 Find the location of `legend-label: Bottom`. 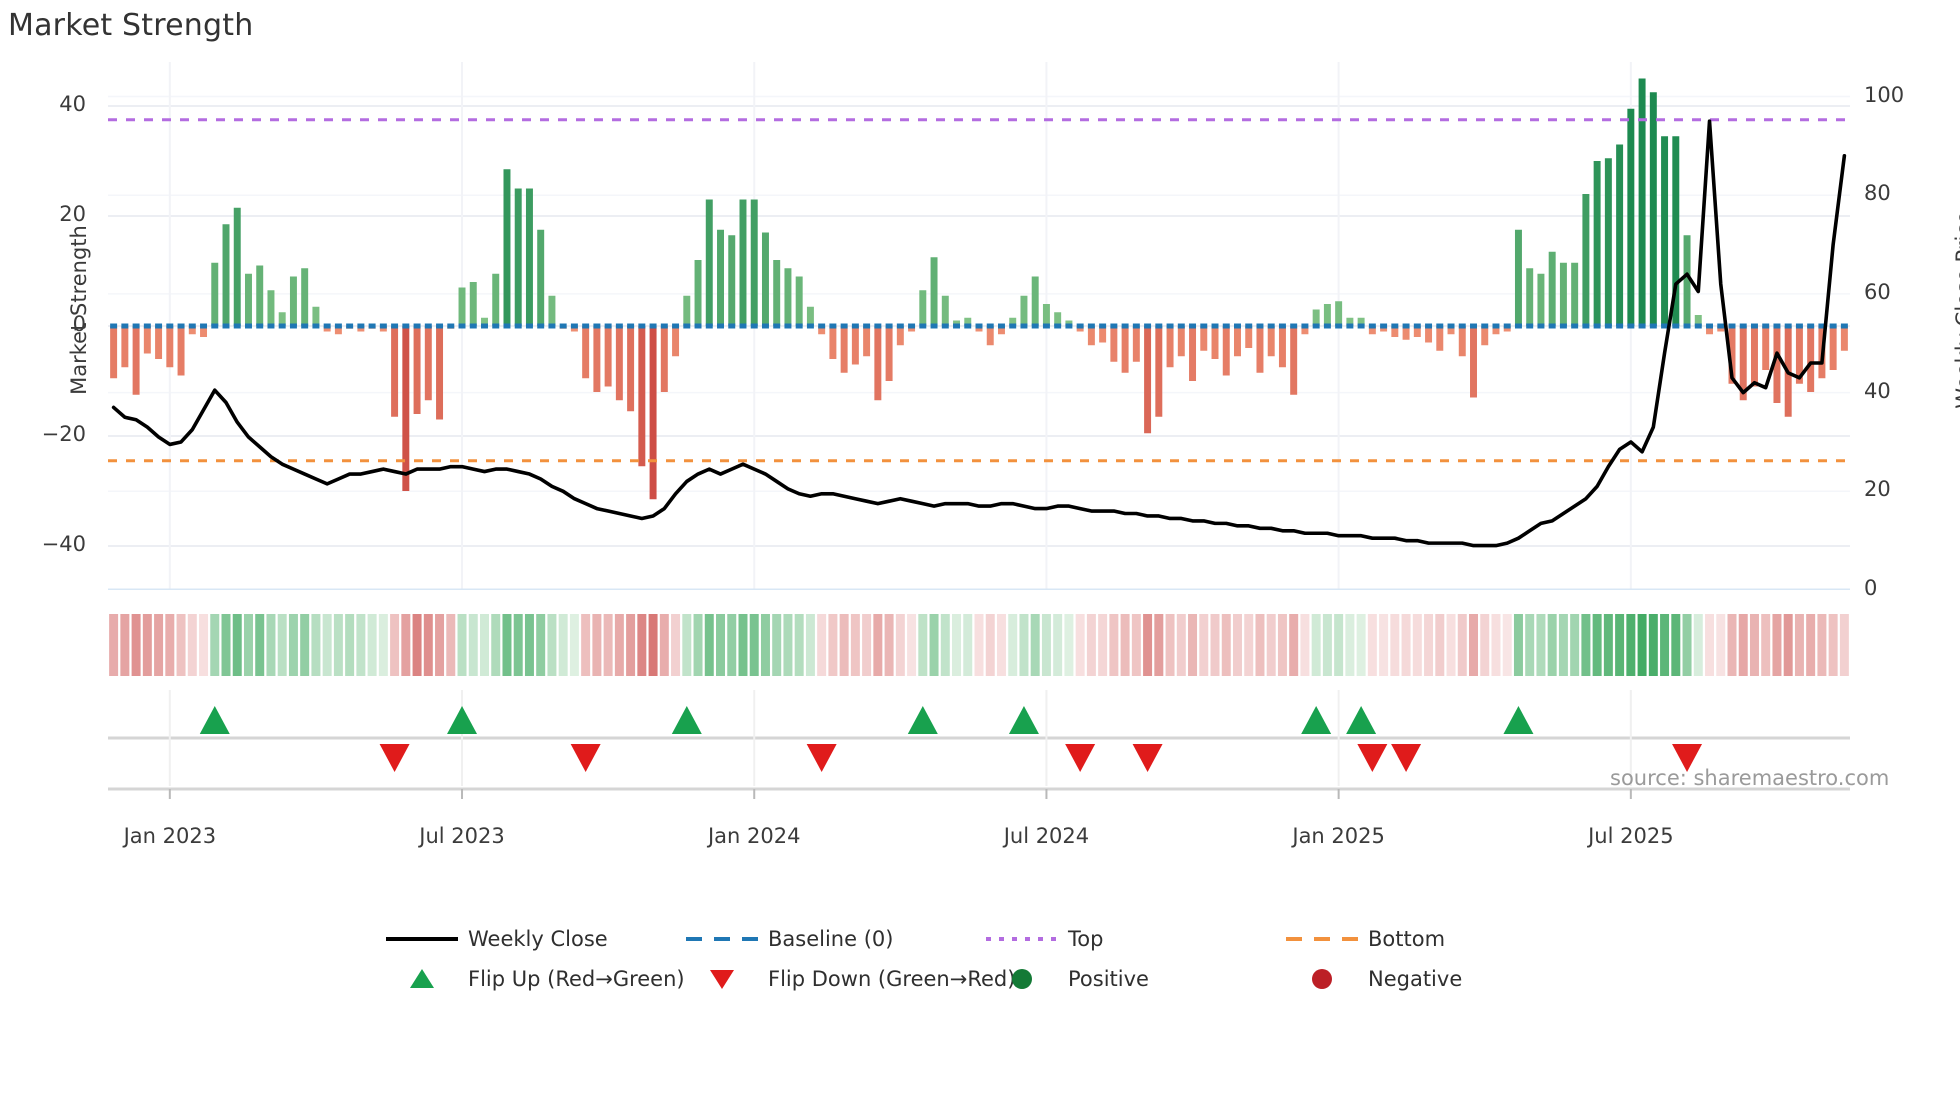

legend-label: Bottom is located at coordinates (1407, 939).